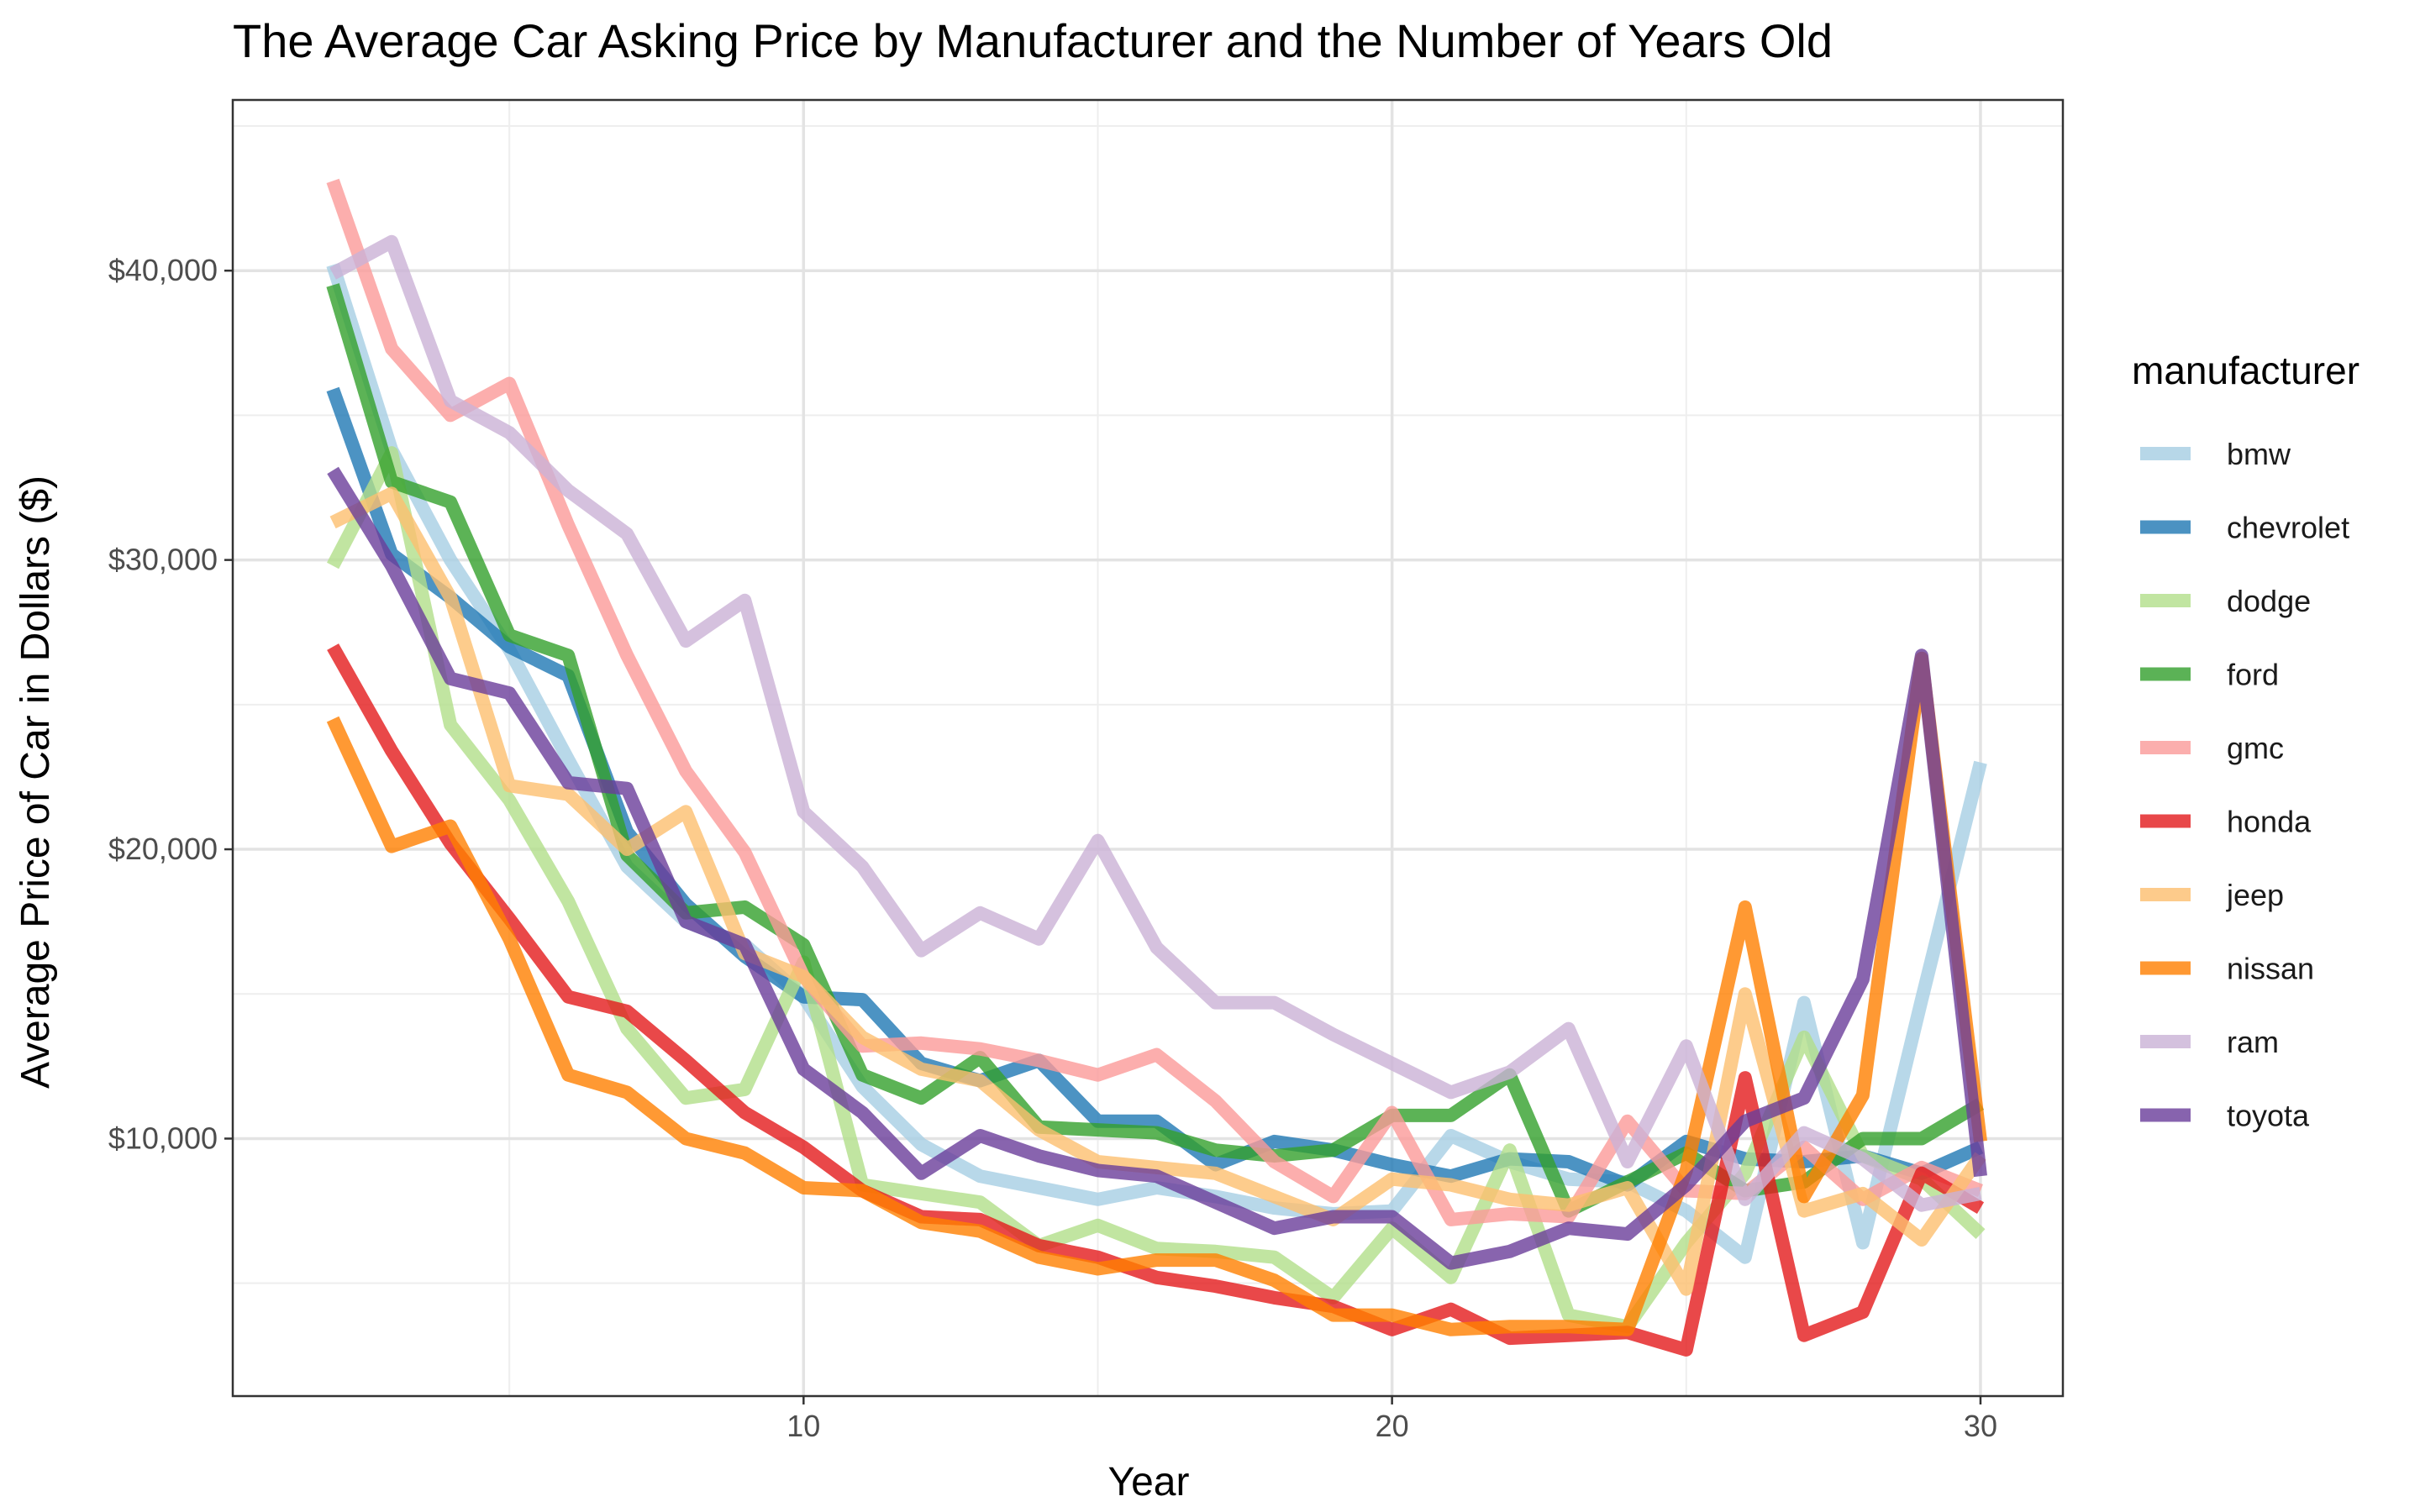 The width and height of the screenshot is (2420, 1512). I want to click on legend-item-jeep: jeep, so click(2212, 895).